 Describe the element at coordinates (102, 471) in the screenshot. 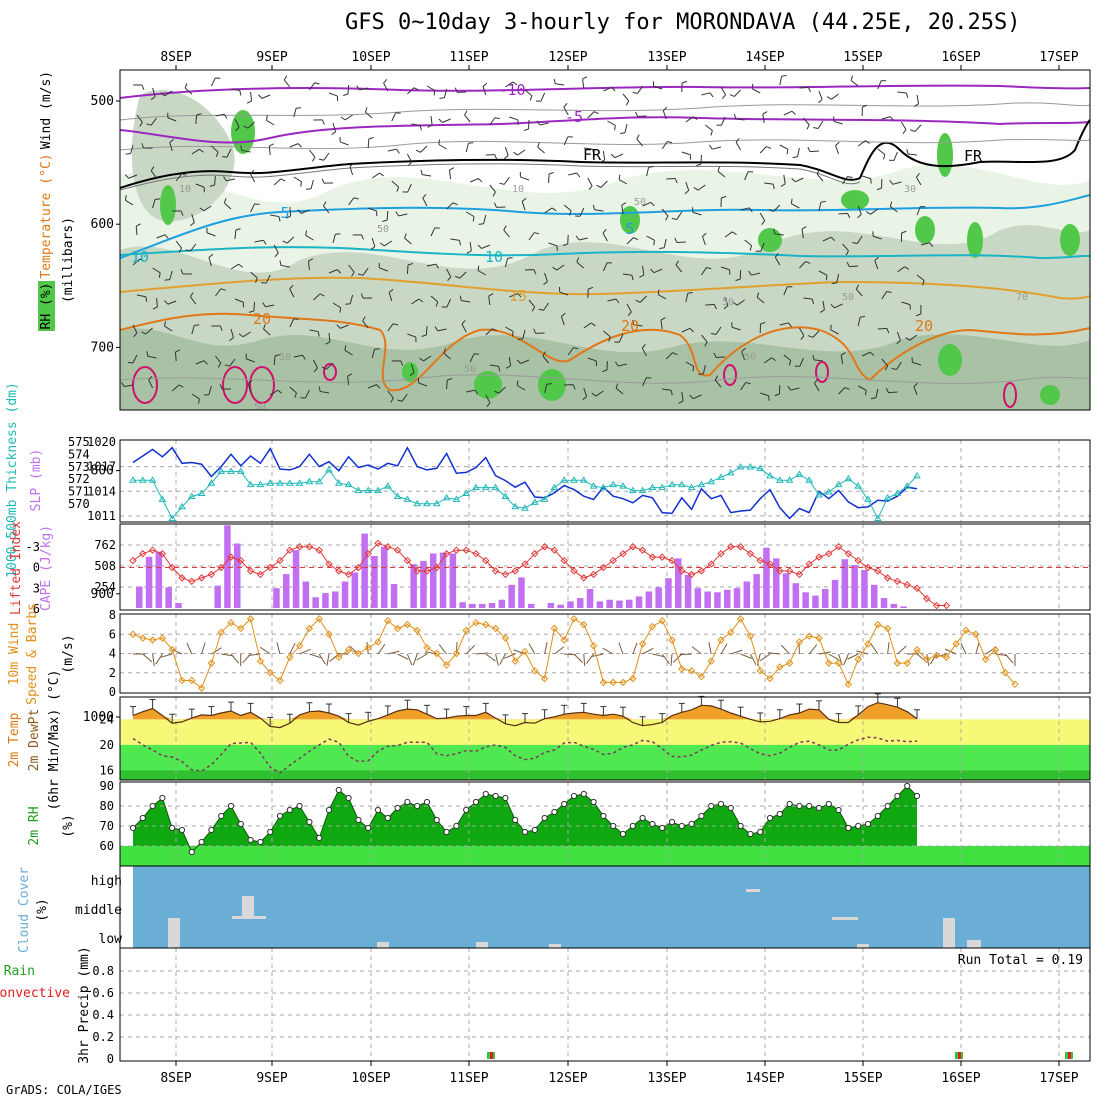

I see `pressure-tick-label: 800` at that location.